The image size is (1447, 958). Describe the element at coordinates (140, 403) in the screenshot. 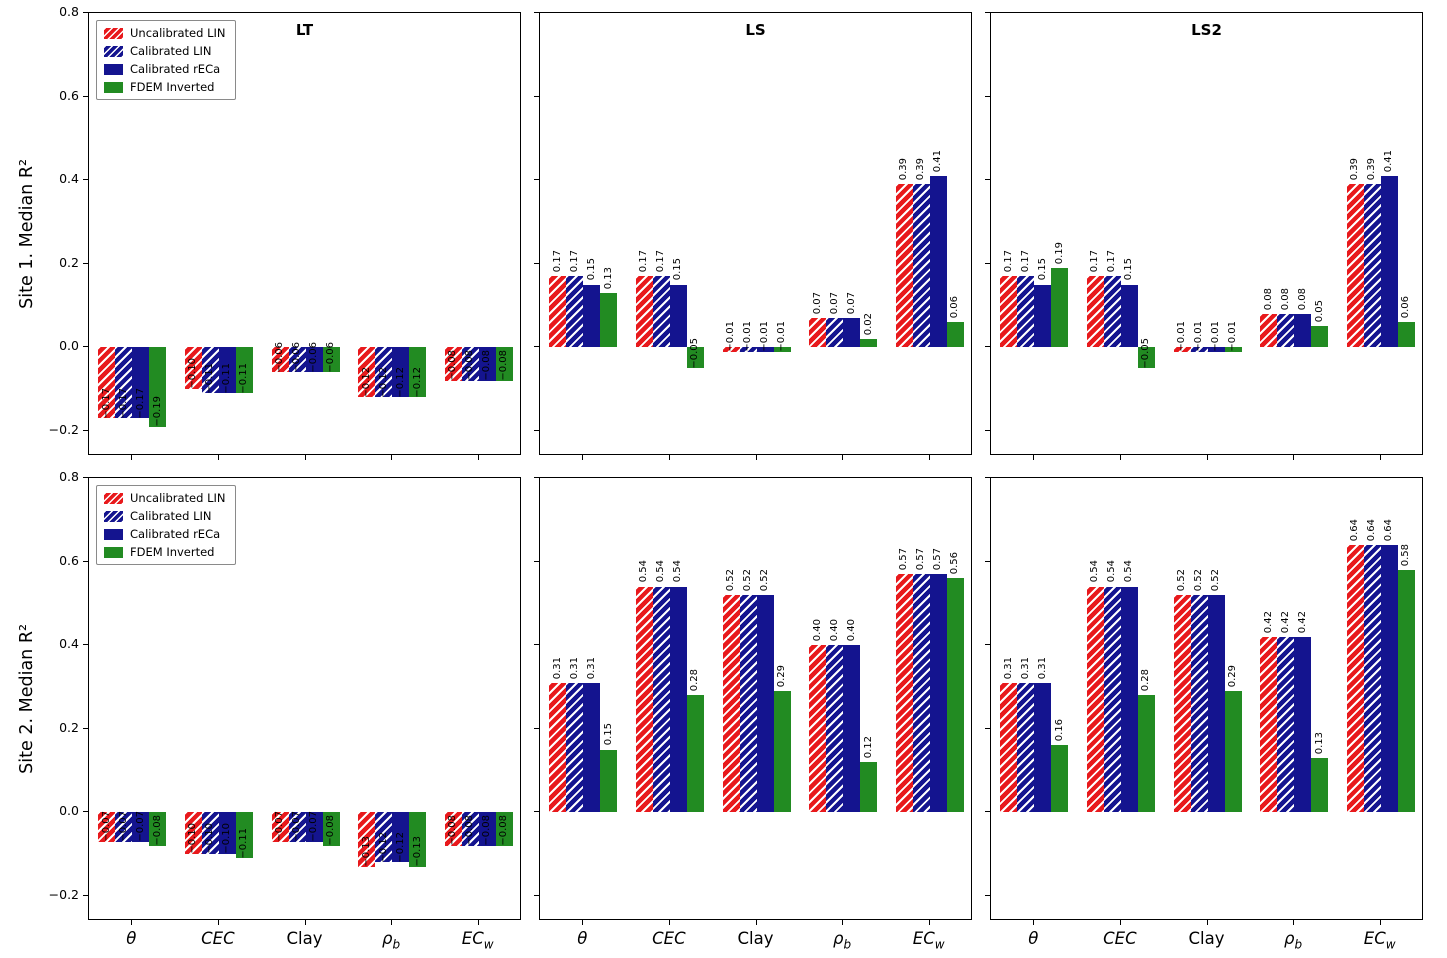

I see `bar-value-label: −0.17` at that location.